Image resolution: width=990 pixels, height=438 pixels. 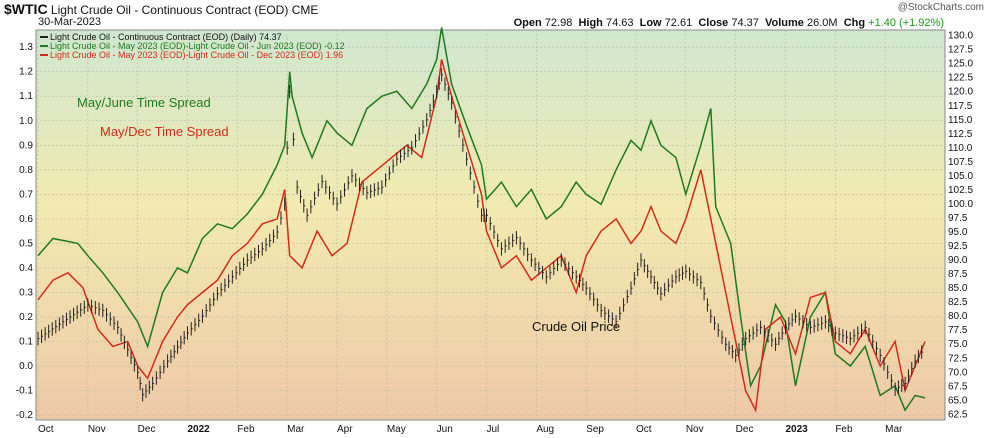 I want to click on close-value: 74.37, so click(x=745, y=23).